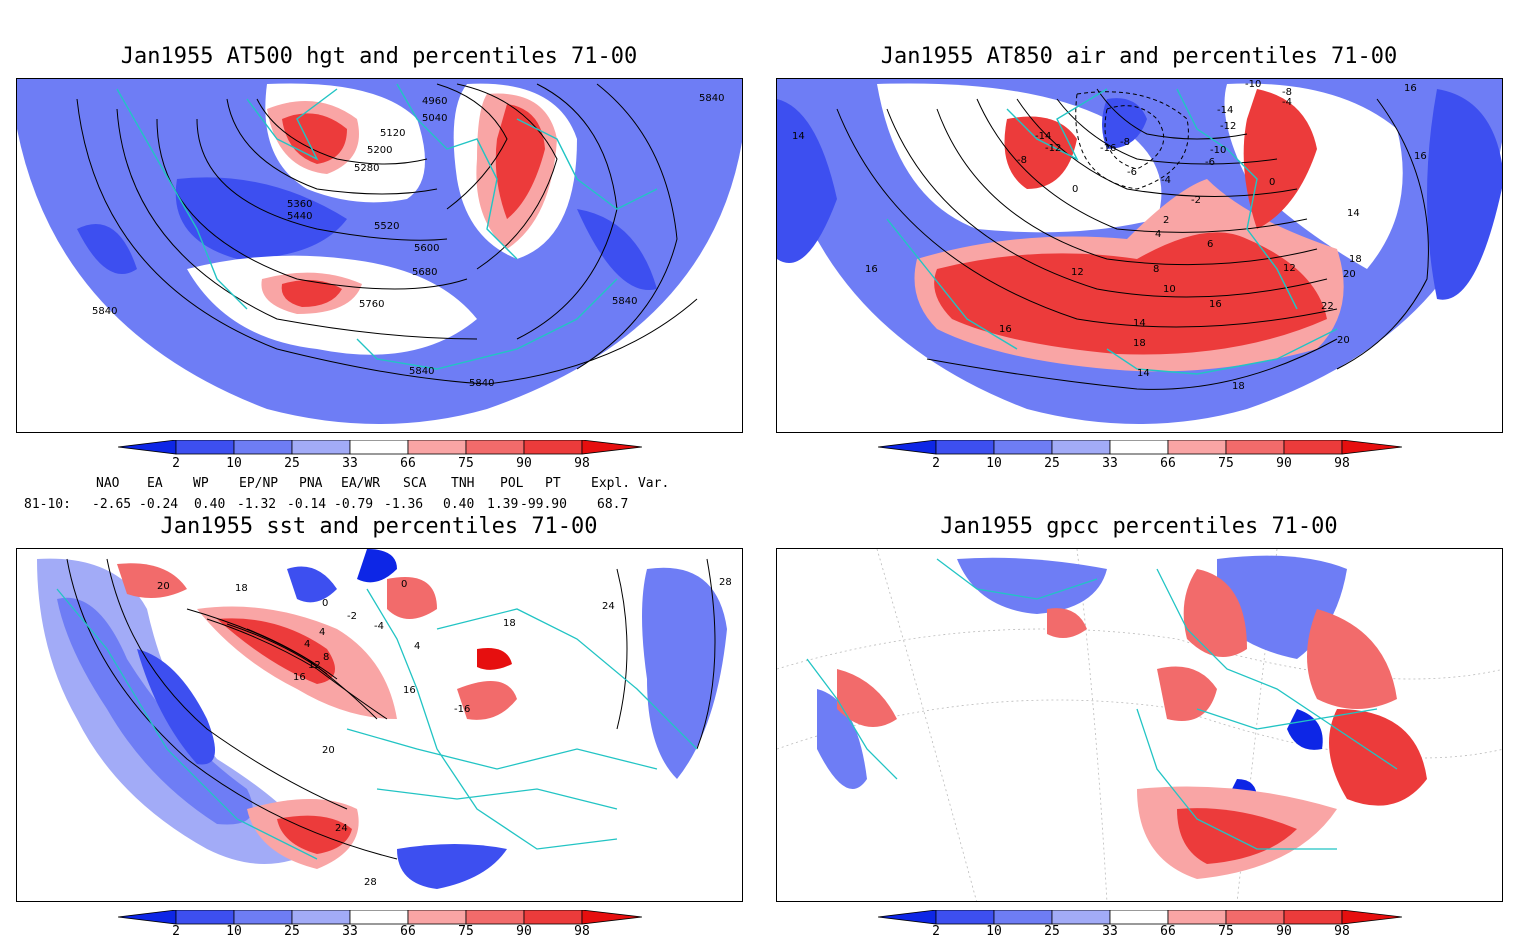 This screenshot has height=944, width=1520. What do you see at coordinates (1053, 148) in the screenshot?
I see `contour-label: -12` at bounding box center [1053, 148].